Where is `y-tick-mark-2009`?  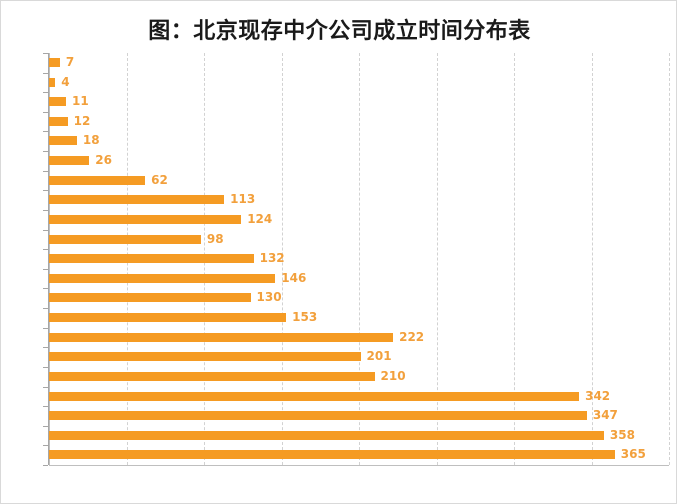 y-tick-mark-2009 is located at coordinates (45, 309).